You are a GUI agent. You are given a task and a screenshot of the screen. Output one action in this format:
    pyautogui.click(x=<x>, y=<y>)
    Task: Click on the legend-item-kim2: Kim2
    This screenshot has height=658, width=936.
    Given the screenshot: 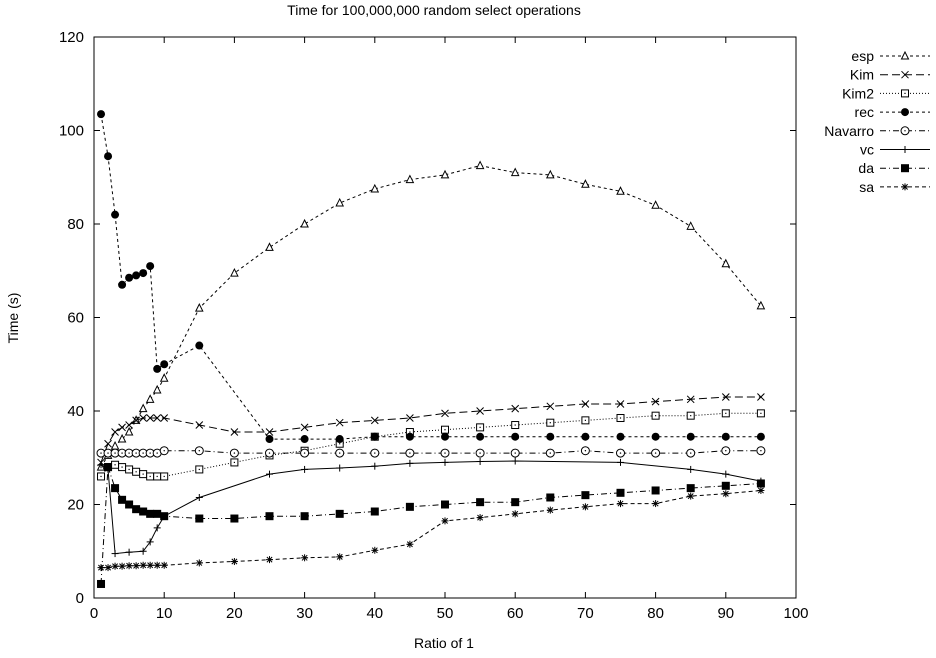 What is the action you would take?
    pyautogui.click(x=886, y=93)
    